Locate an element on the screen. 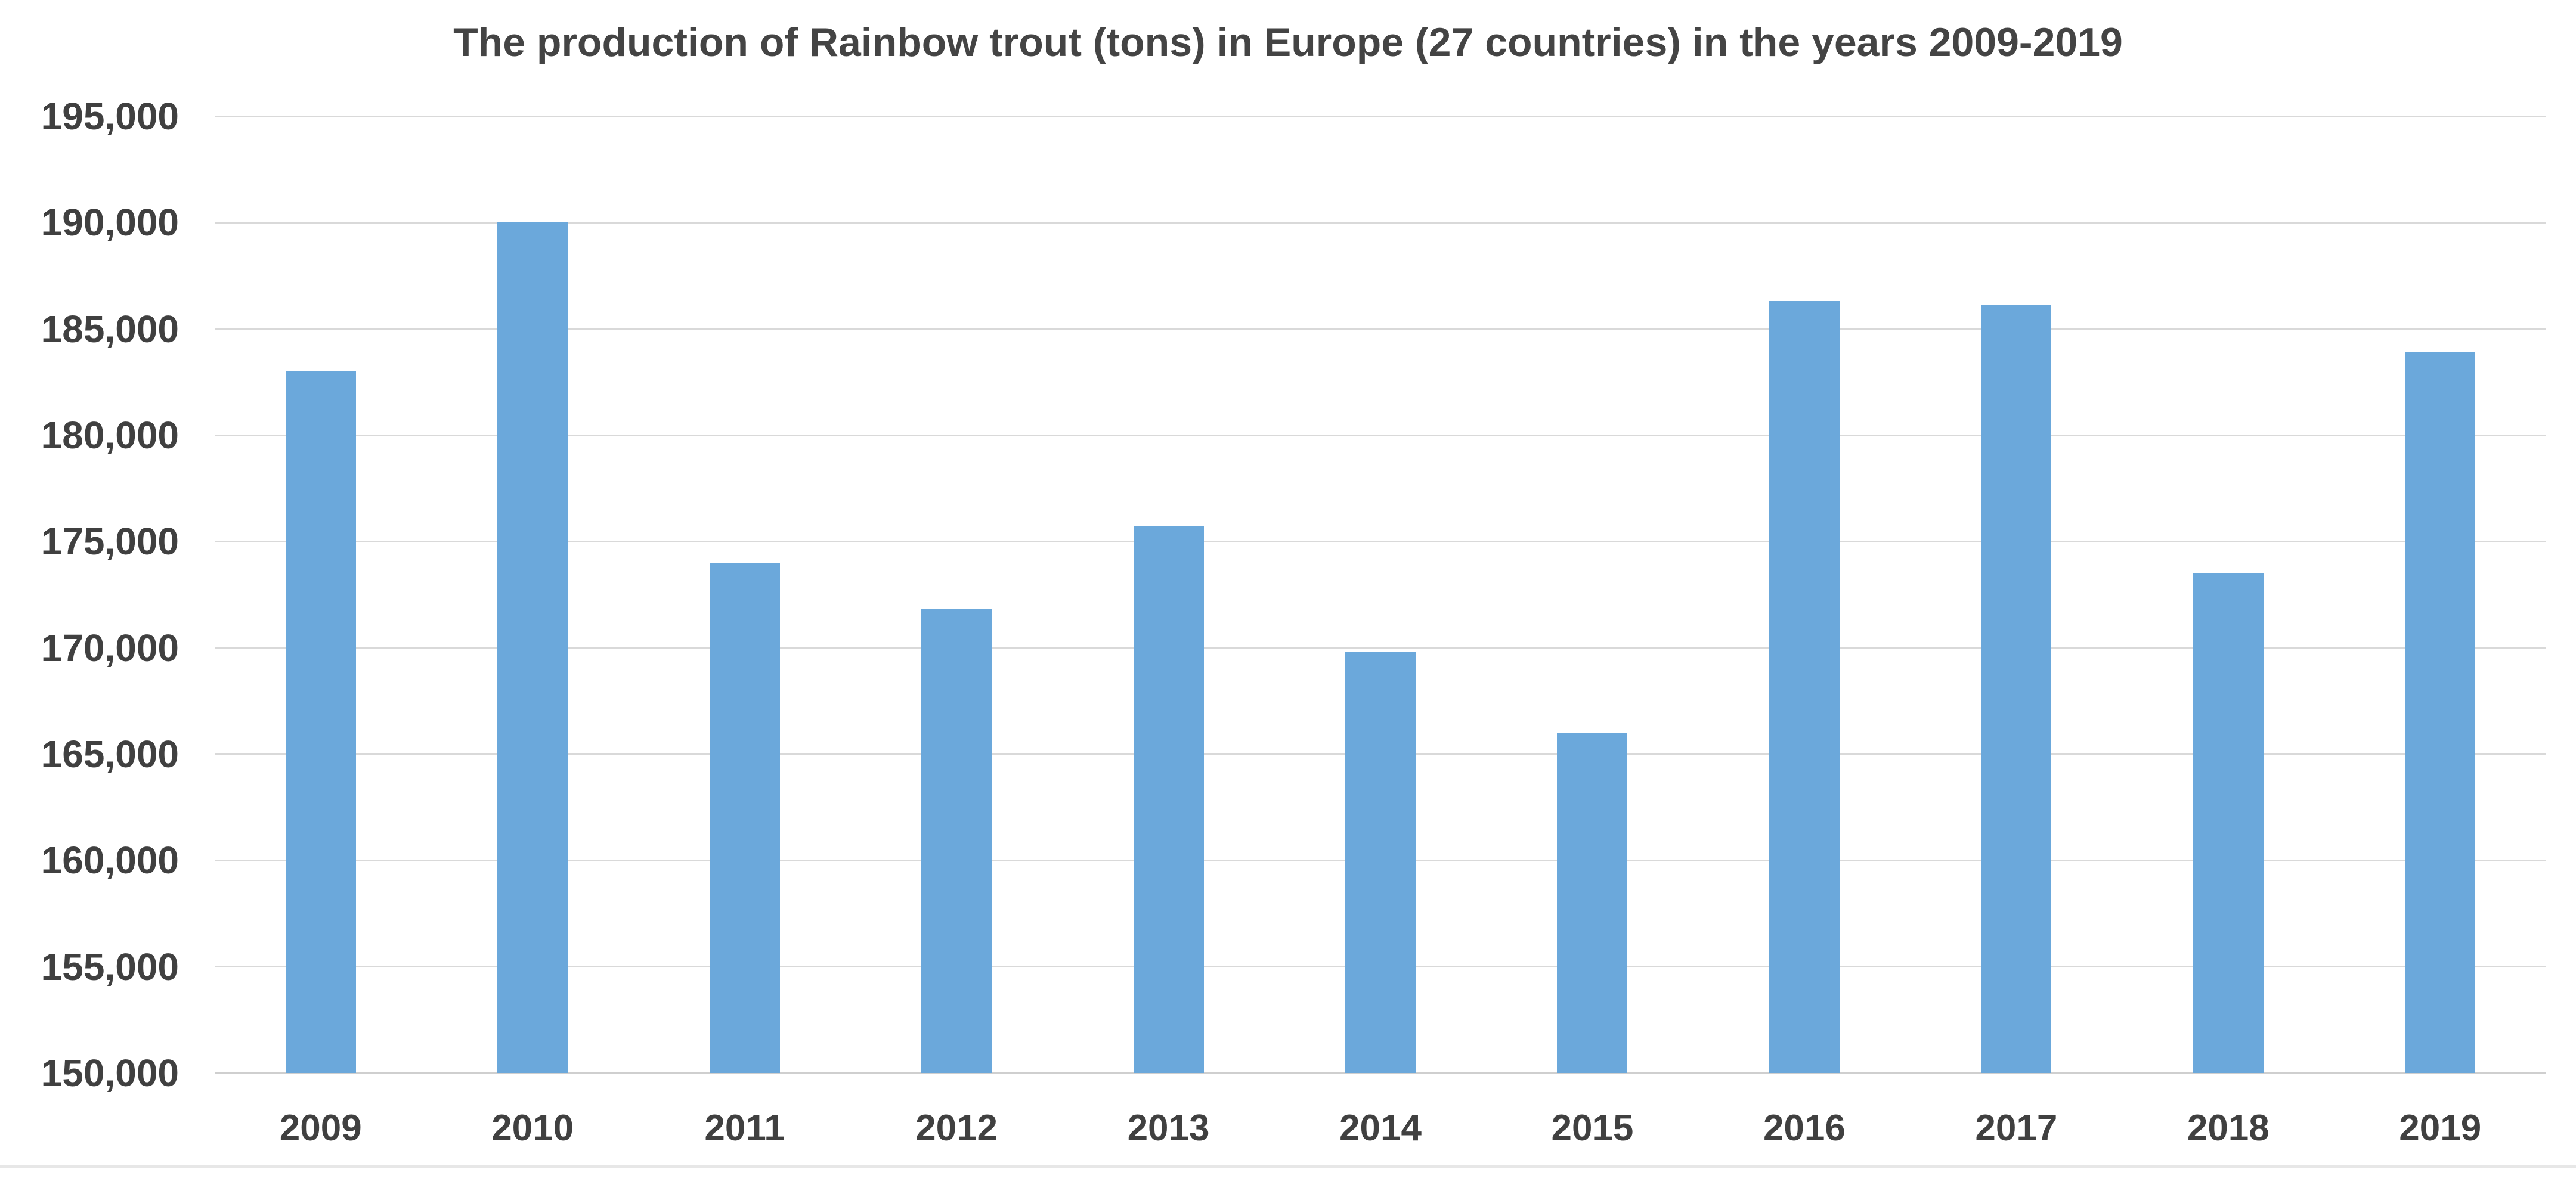 Image resolution: width=2576 pixels, height=1197 pixels. bar-2019 is located at coordinates (2441, 712).